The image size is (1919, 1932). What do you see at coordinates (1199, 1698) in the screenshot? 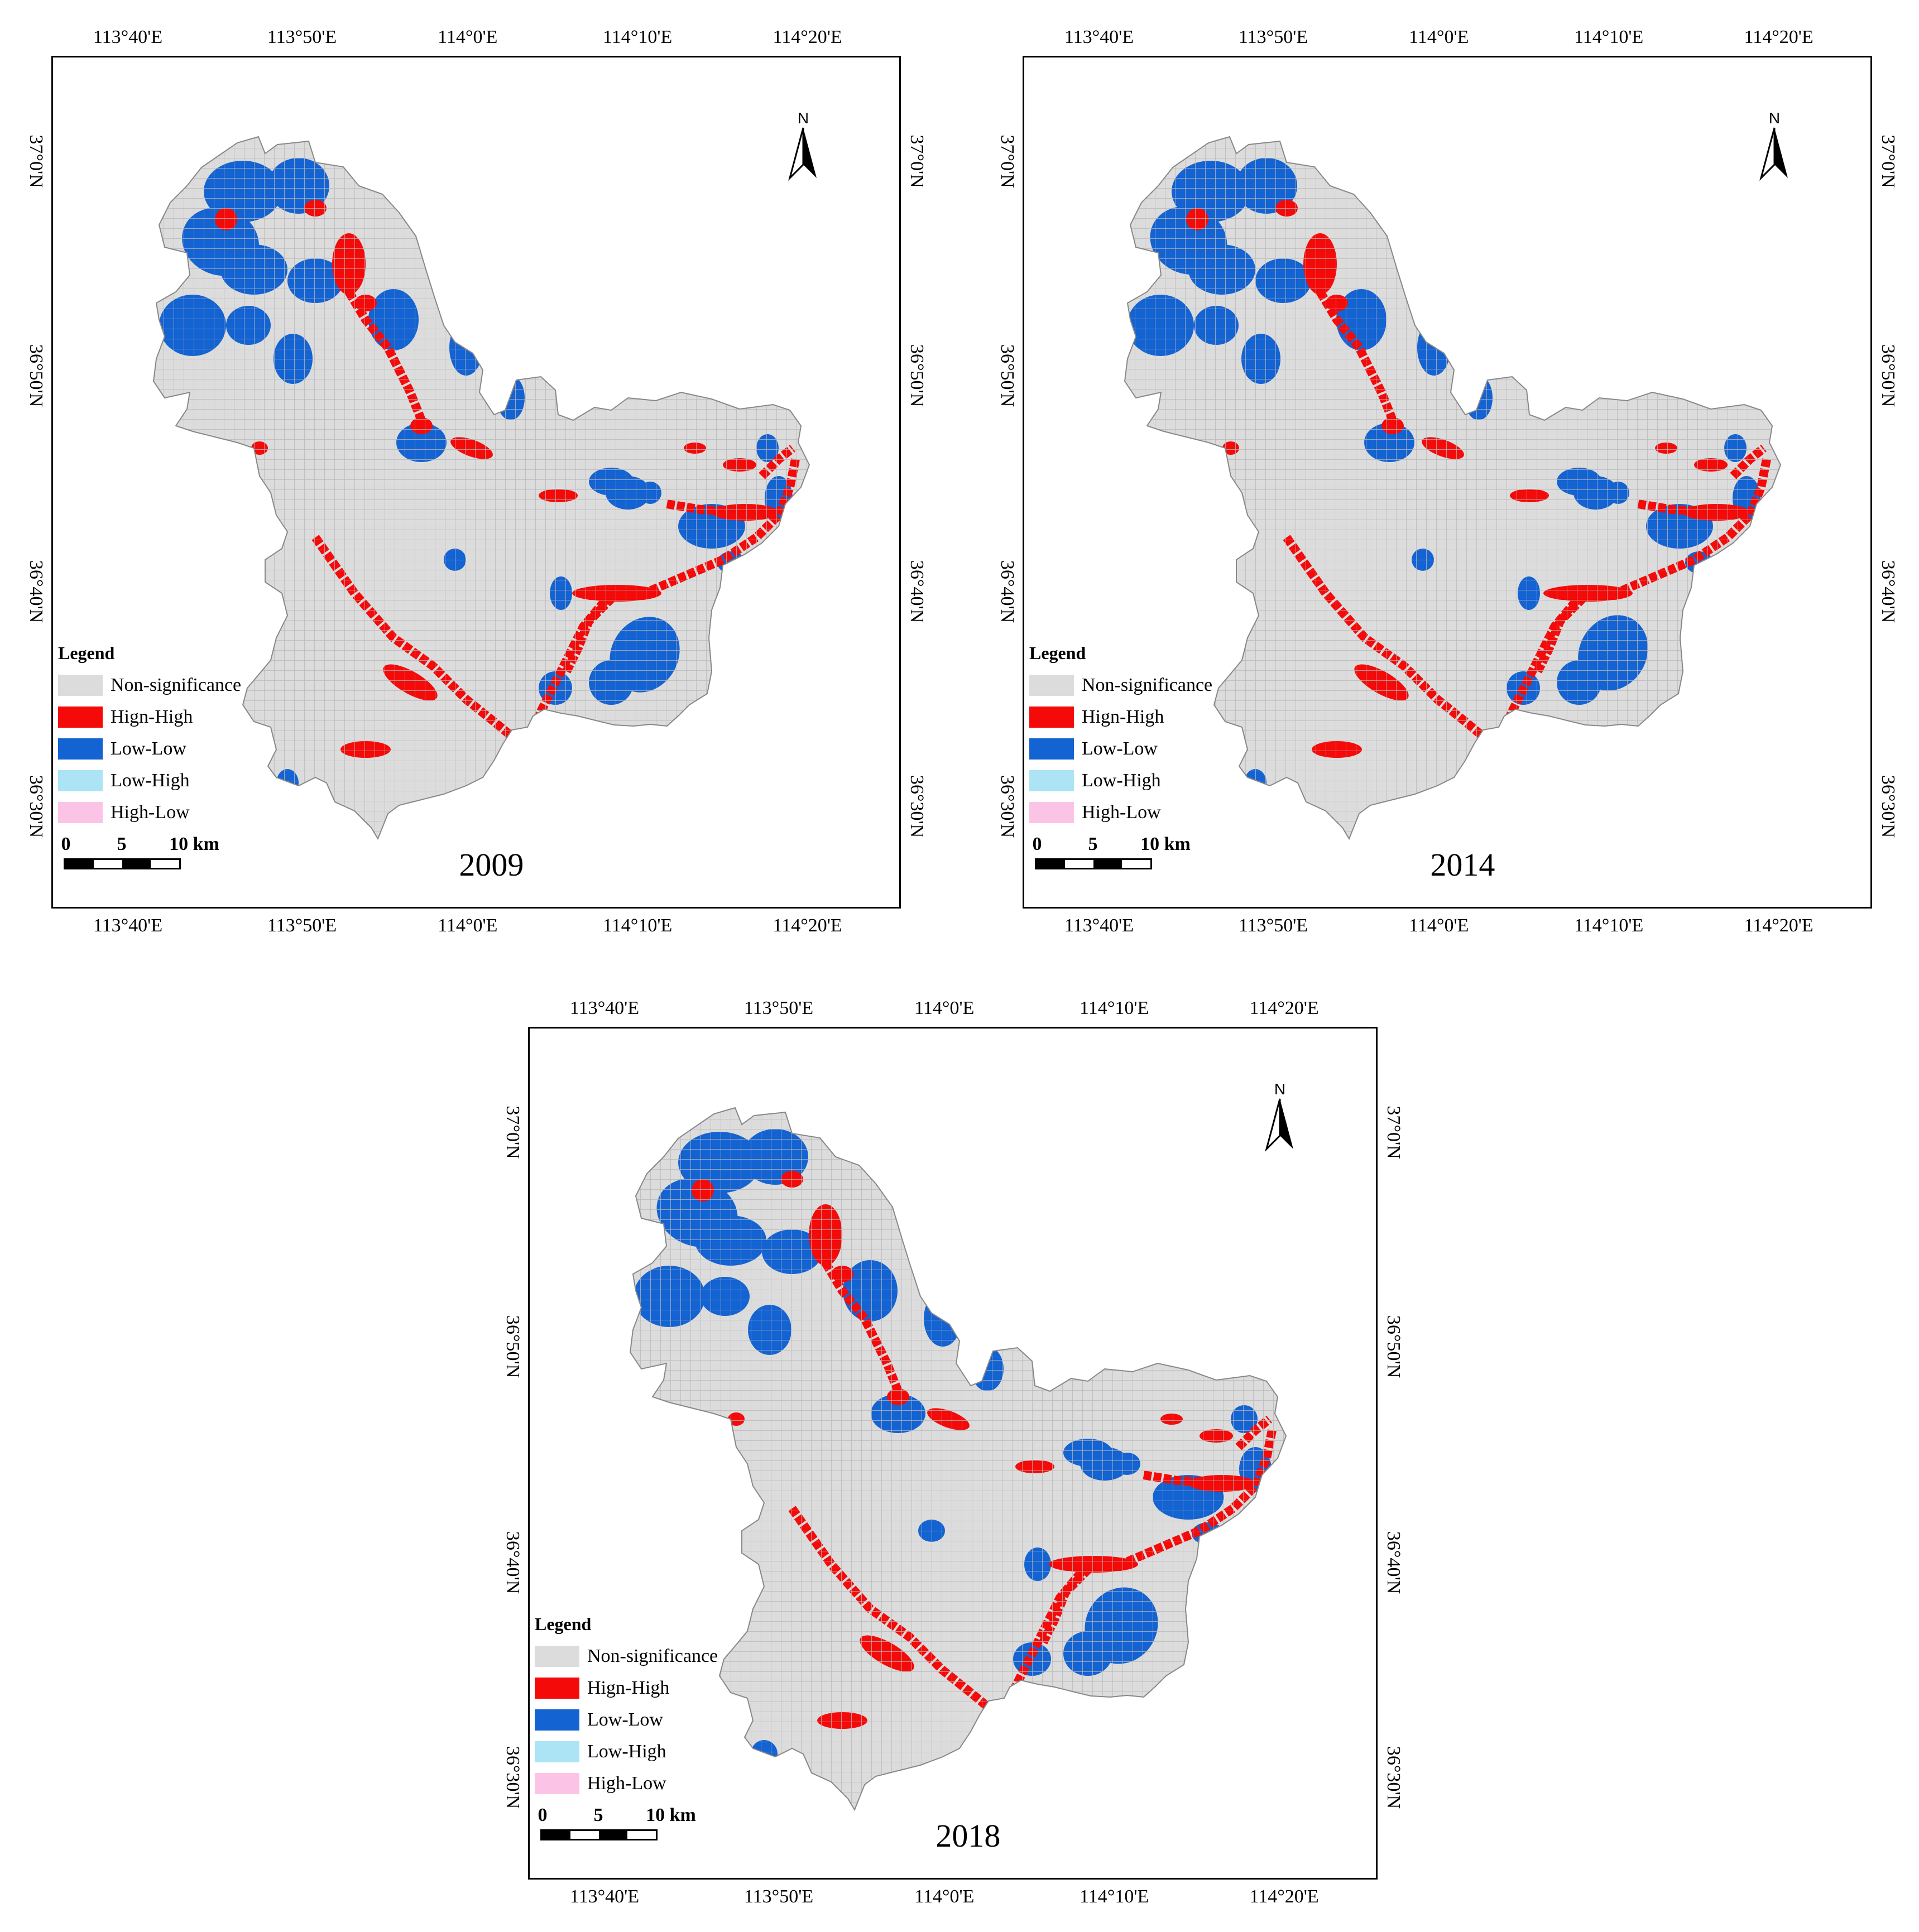
I see `high-high-cluster` at bounding box center [1199, 1698].